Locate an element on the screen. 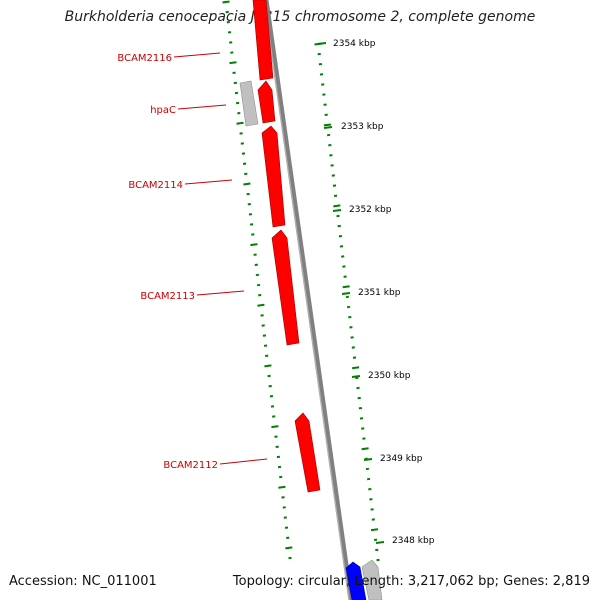 Image resolution: width=600 pixels, height=600 pixels. scale-label-2352: 2352 kbp is located at coordinates (370, 210).